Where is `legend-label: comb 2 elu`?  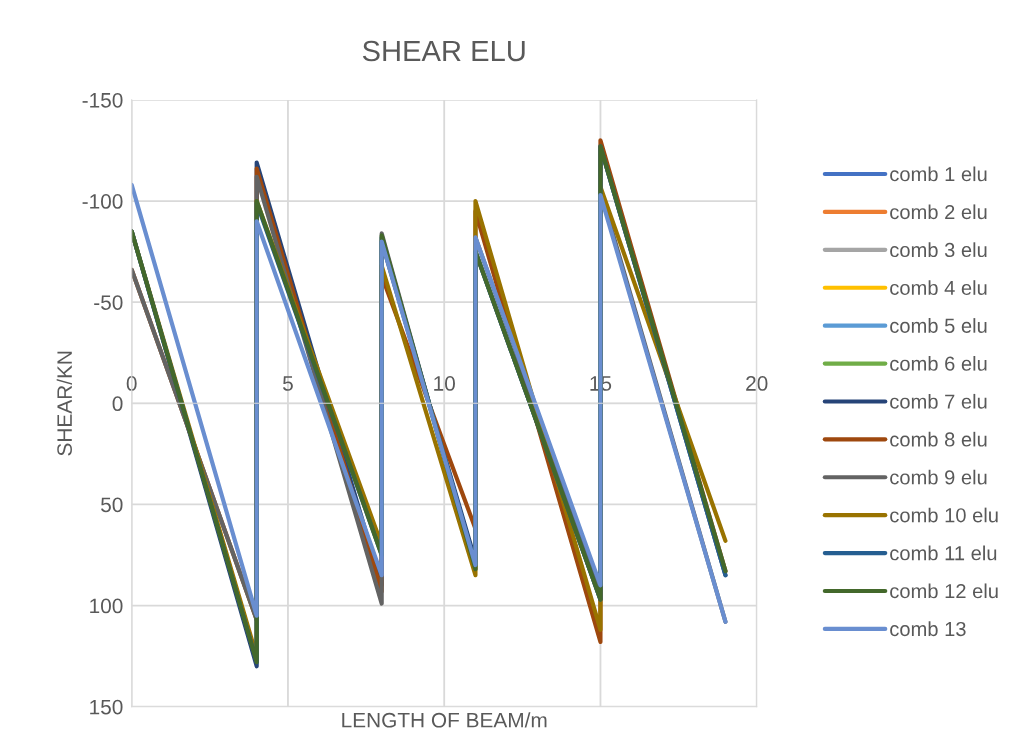
legend-label: comb 2 elu is located at coordinates (938, 212).